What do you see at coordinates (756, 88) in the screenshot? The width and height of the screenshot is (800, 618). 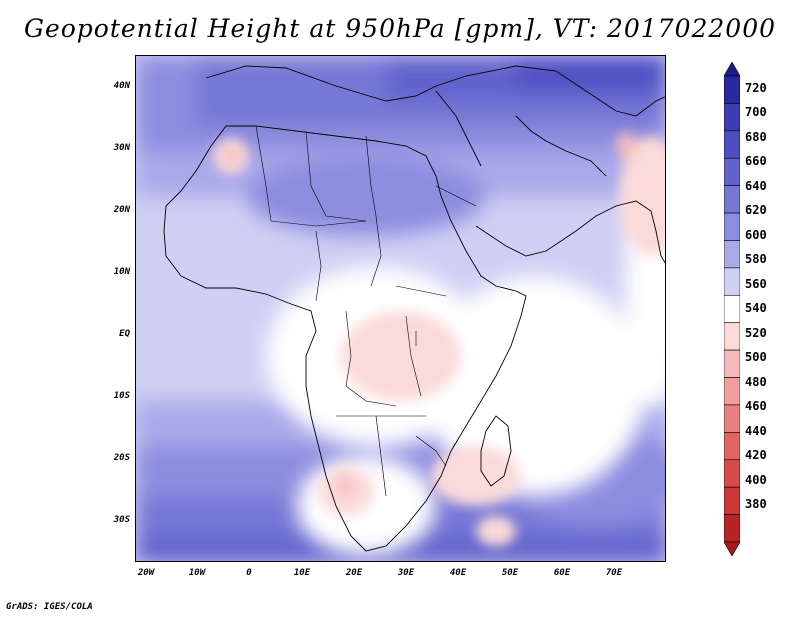 I see `colorbar-label-720: 720` at bounding box center [756, 88].